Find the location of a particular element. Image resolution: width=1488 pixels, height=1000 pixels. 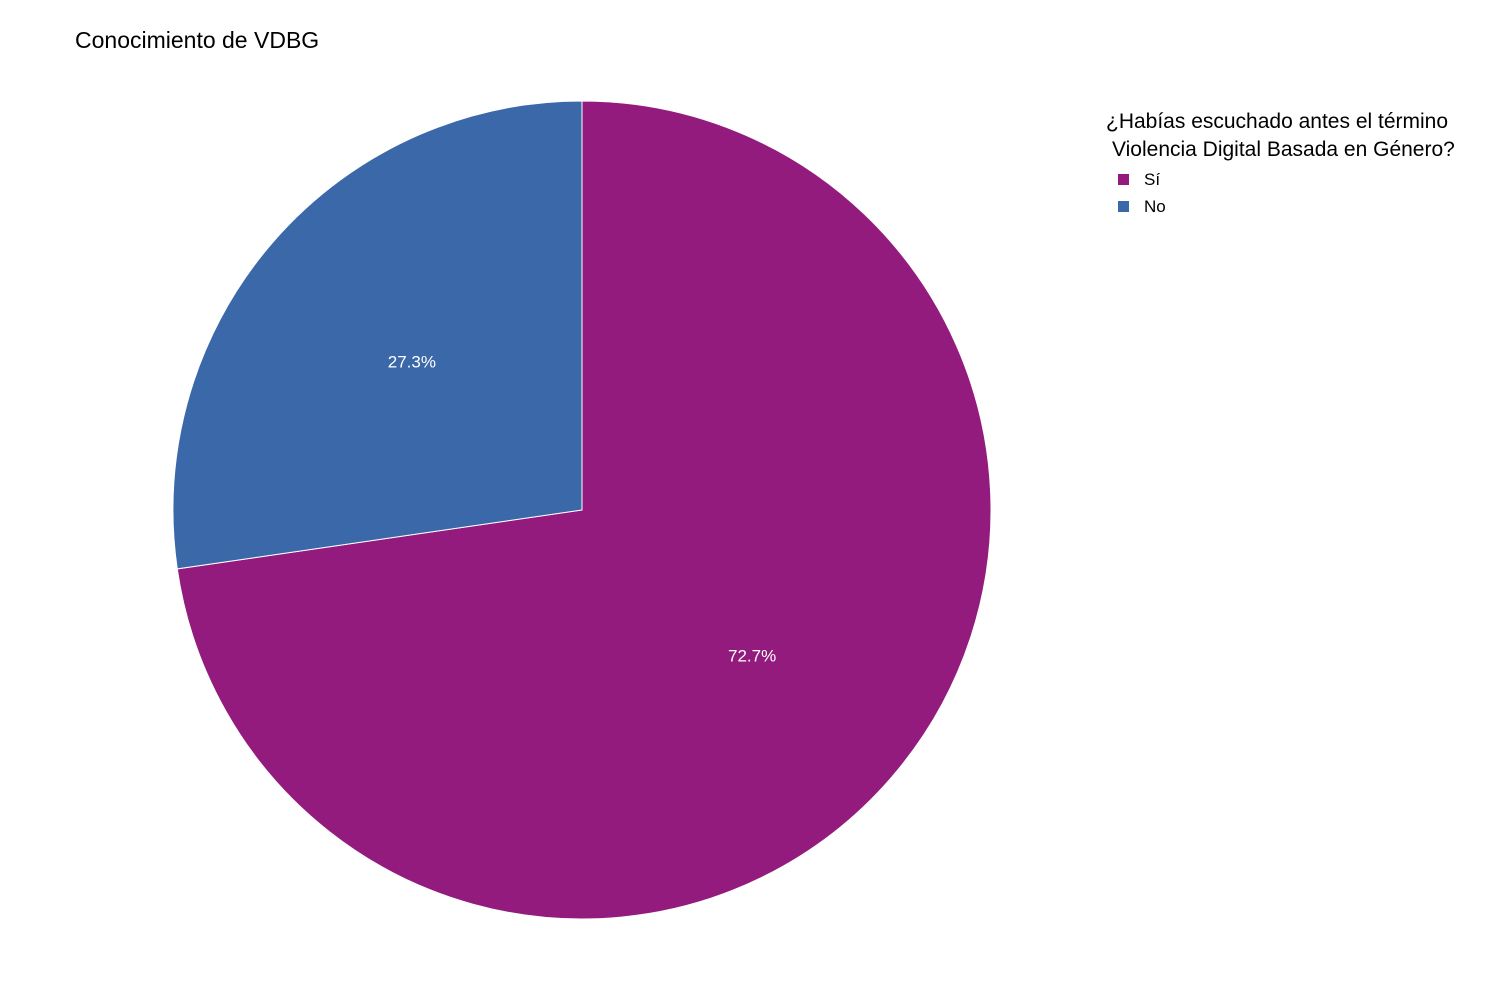

pie-slice-no is located at coordinates (377, 335).